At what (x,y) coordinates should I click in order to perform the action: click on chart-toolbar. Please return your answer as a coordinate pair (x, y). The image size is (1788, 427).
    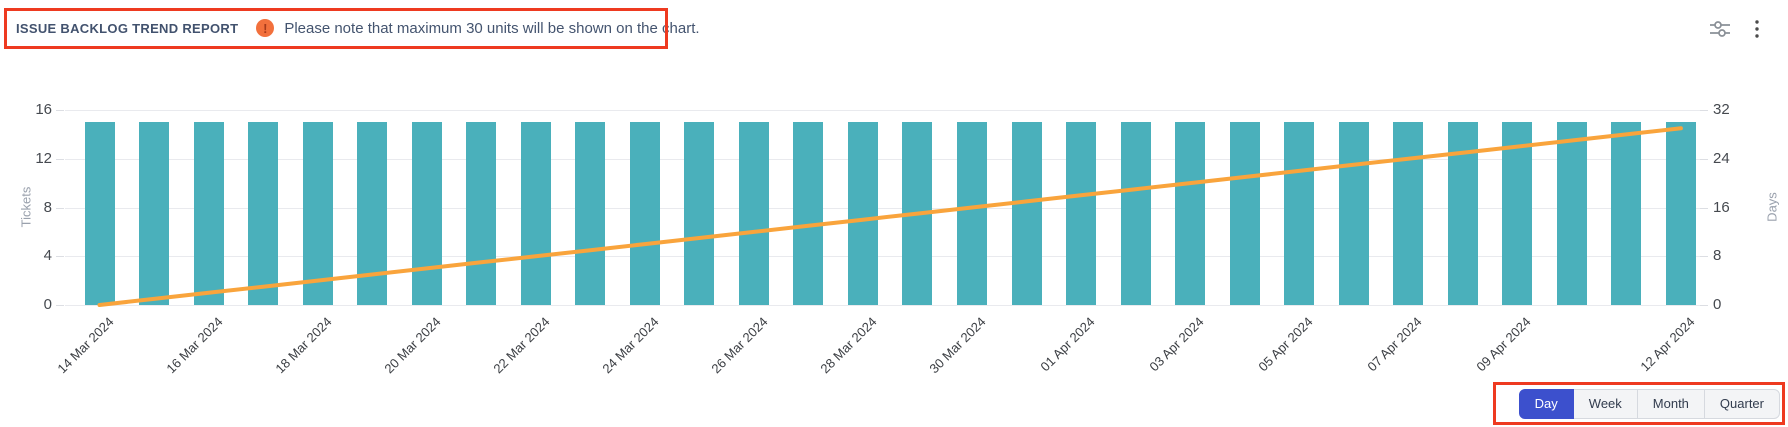
    Looking at the image, I should click on (1734, 29).